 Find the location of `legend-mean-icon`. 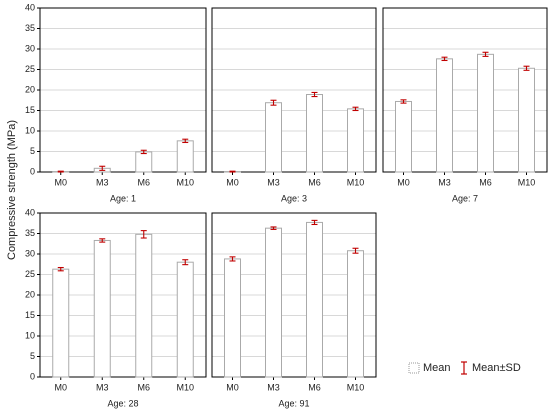

legend-mean-icon is located at coordinates (414, 368).